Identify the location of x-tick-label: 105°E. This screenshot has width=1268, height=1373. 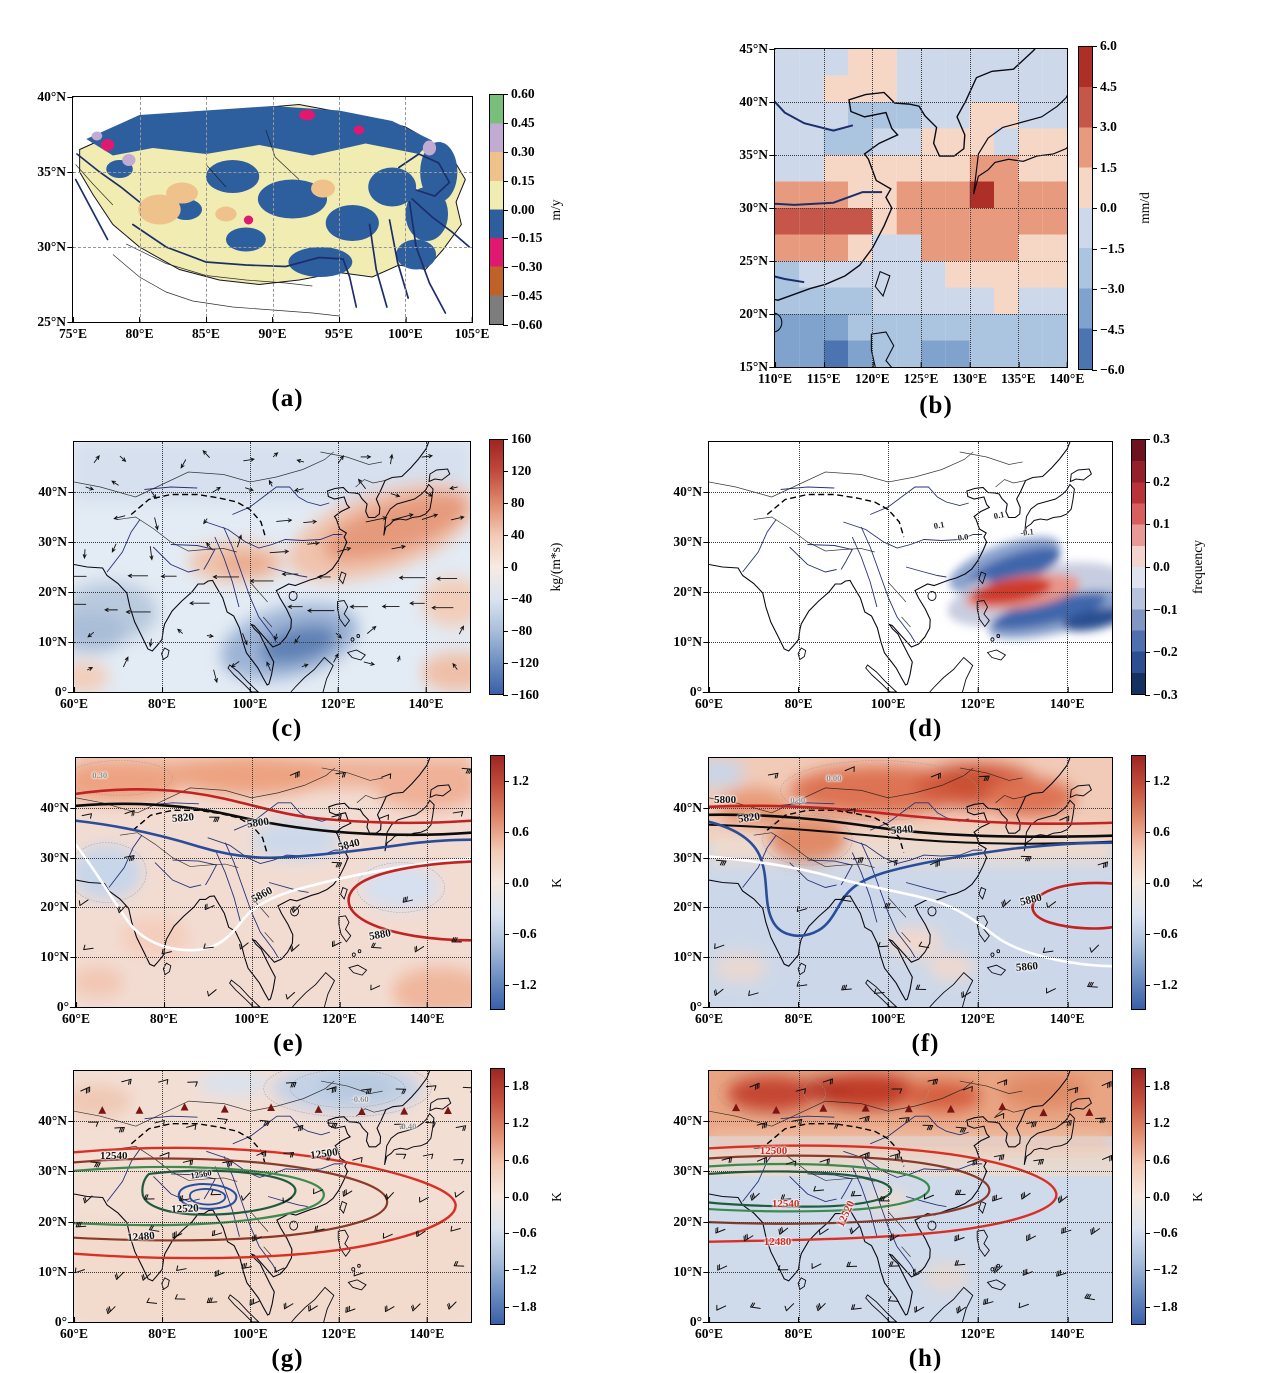
(472, 329).